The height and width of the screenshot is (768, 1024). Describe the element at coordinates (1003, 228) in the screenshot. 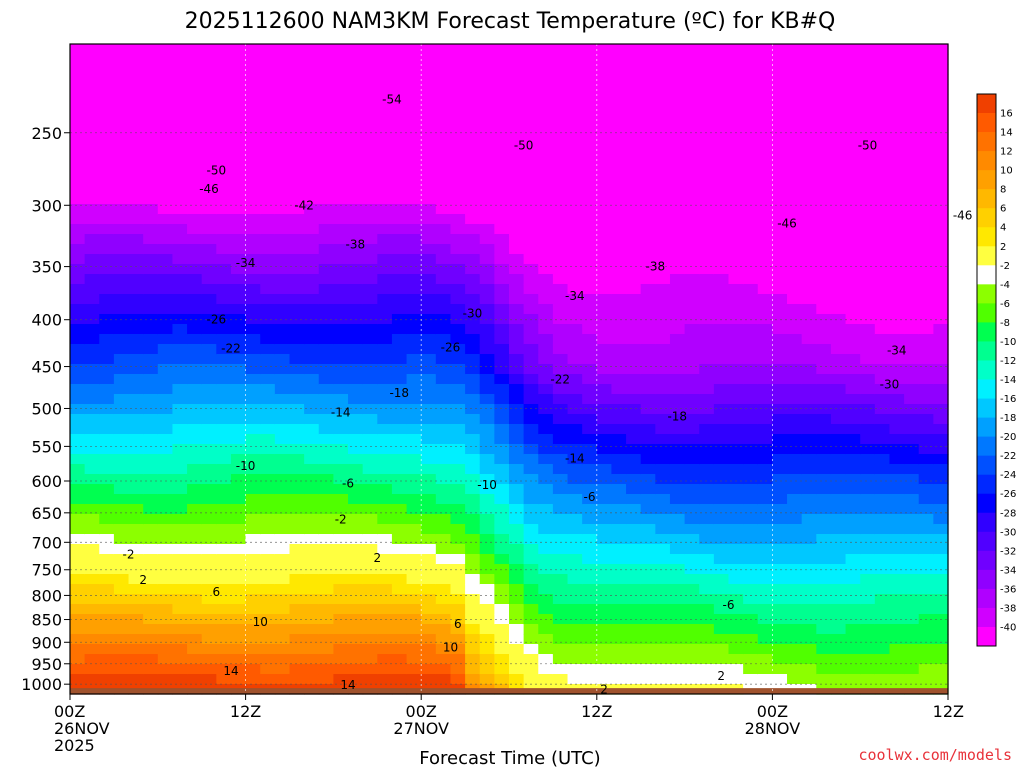

I see `colorbar-label: 4` at that location.